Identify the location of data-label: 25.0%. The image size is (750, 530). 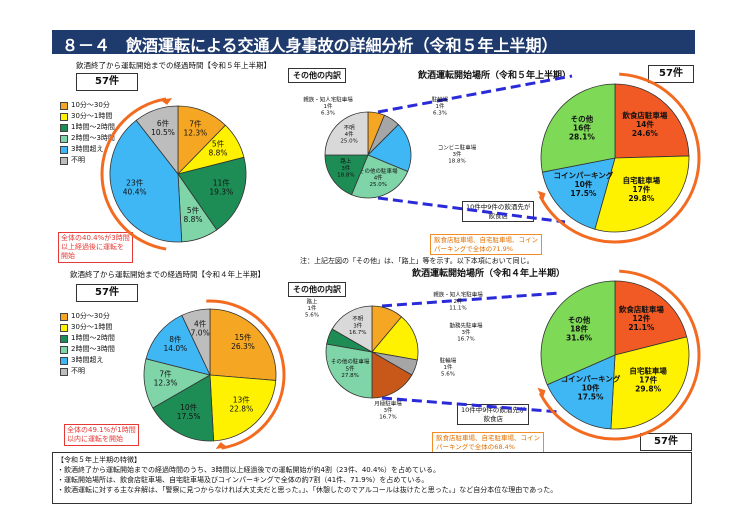
(348, 142).